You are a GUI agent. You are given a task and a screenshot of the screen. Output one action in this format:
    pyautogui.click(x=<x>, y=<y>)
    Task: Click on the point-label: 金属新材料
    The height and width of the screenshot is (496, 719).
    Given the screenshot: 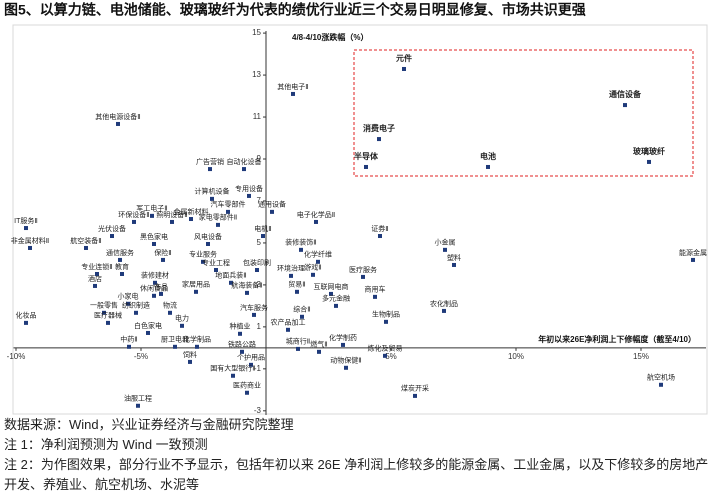 What is the action you would take?
    pyautogui.click(x=191, y=211)
    